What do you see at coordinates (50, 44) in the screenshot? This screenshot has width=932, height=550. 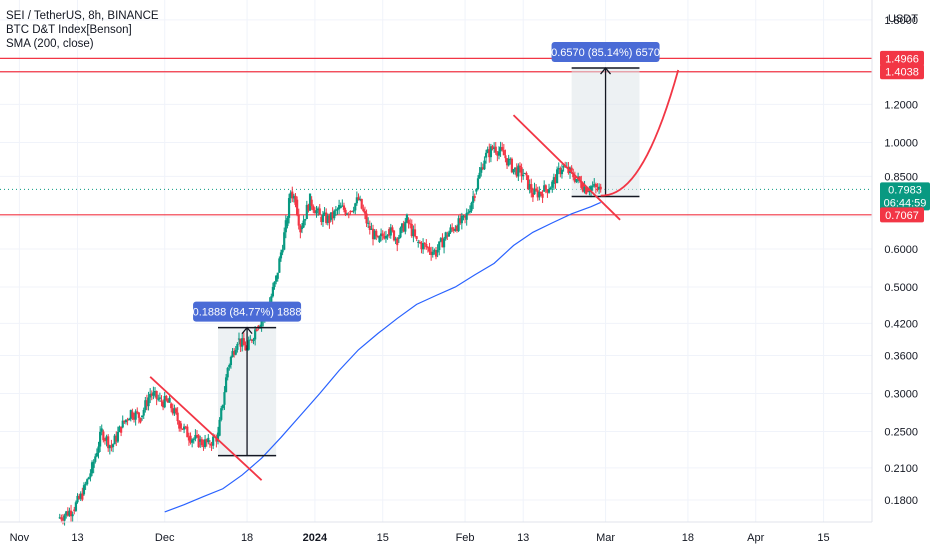 I see `indicator-sma: SMA (200, close)` at bounding box center [50, 44].